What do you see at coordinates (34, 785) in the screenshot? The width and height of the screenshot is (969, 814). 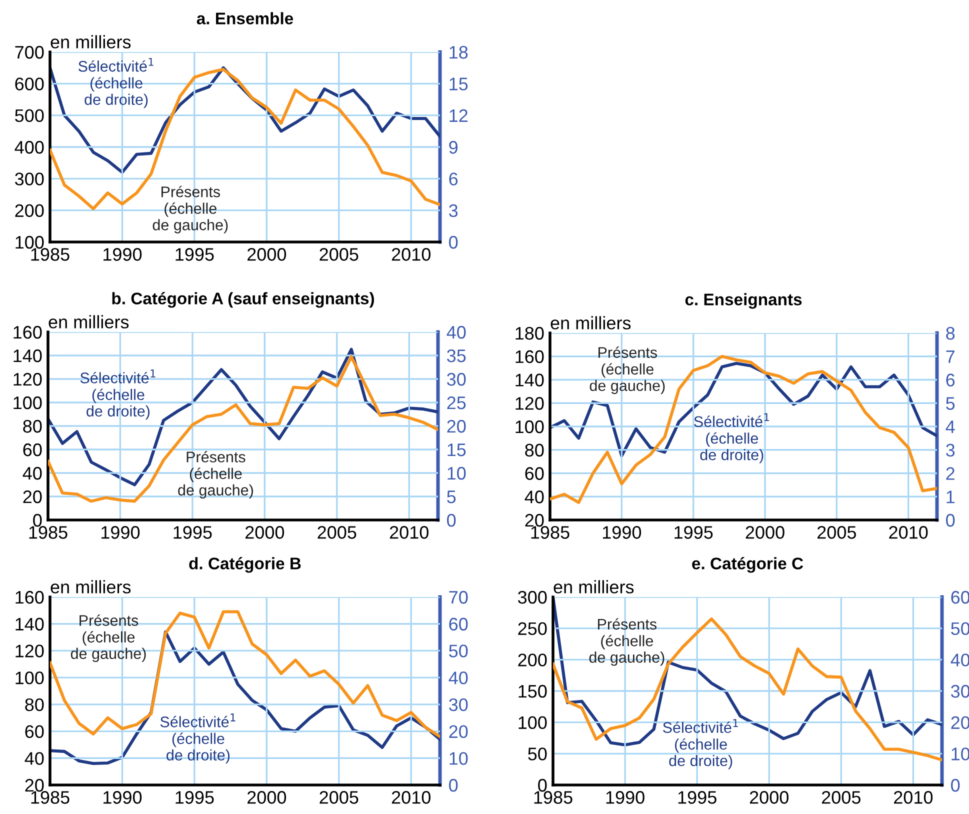 I see `y-tick-label: 20` at bounding box center [34, 785].